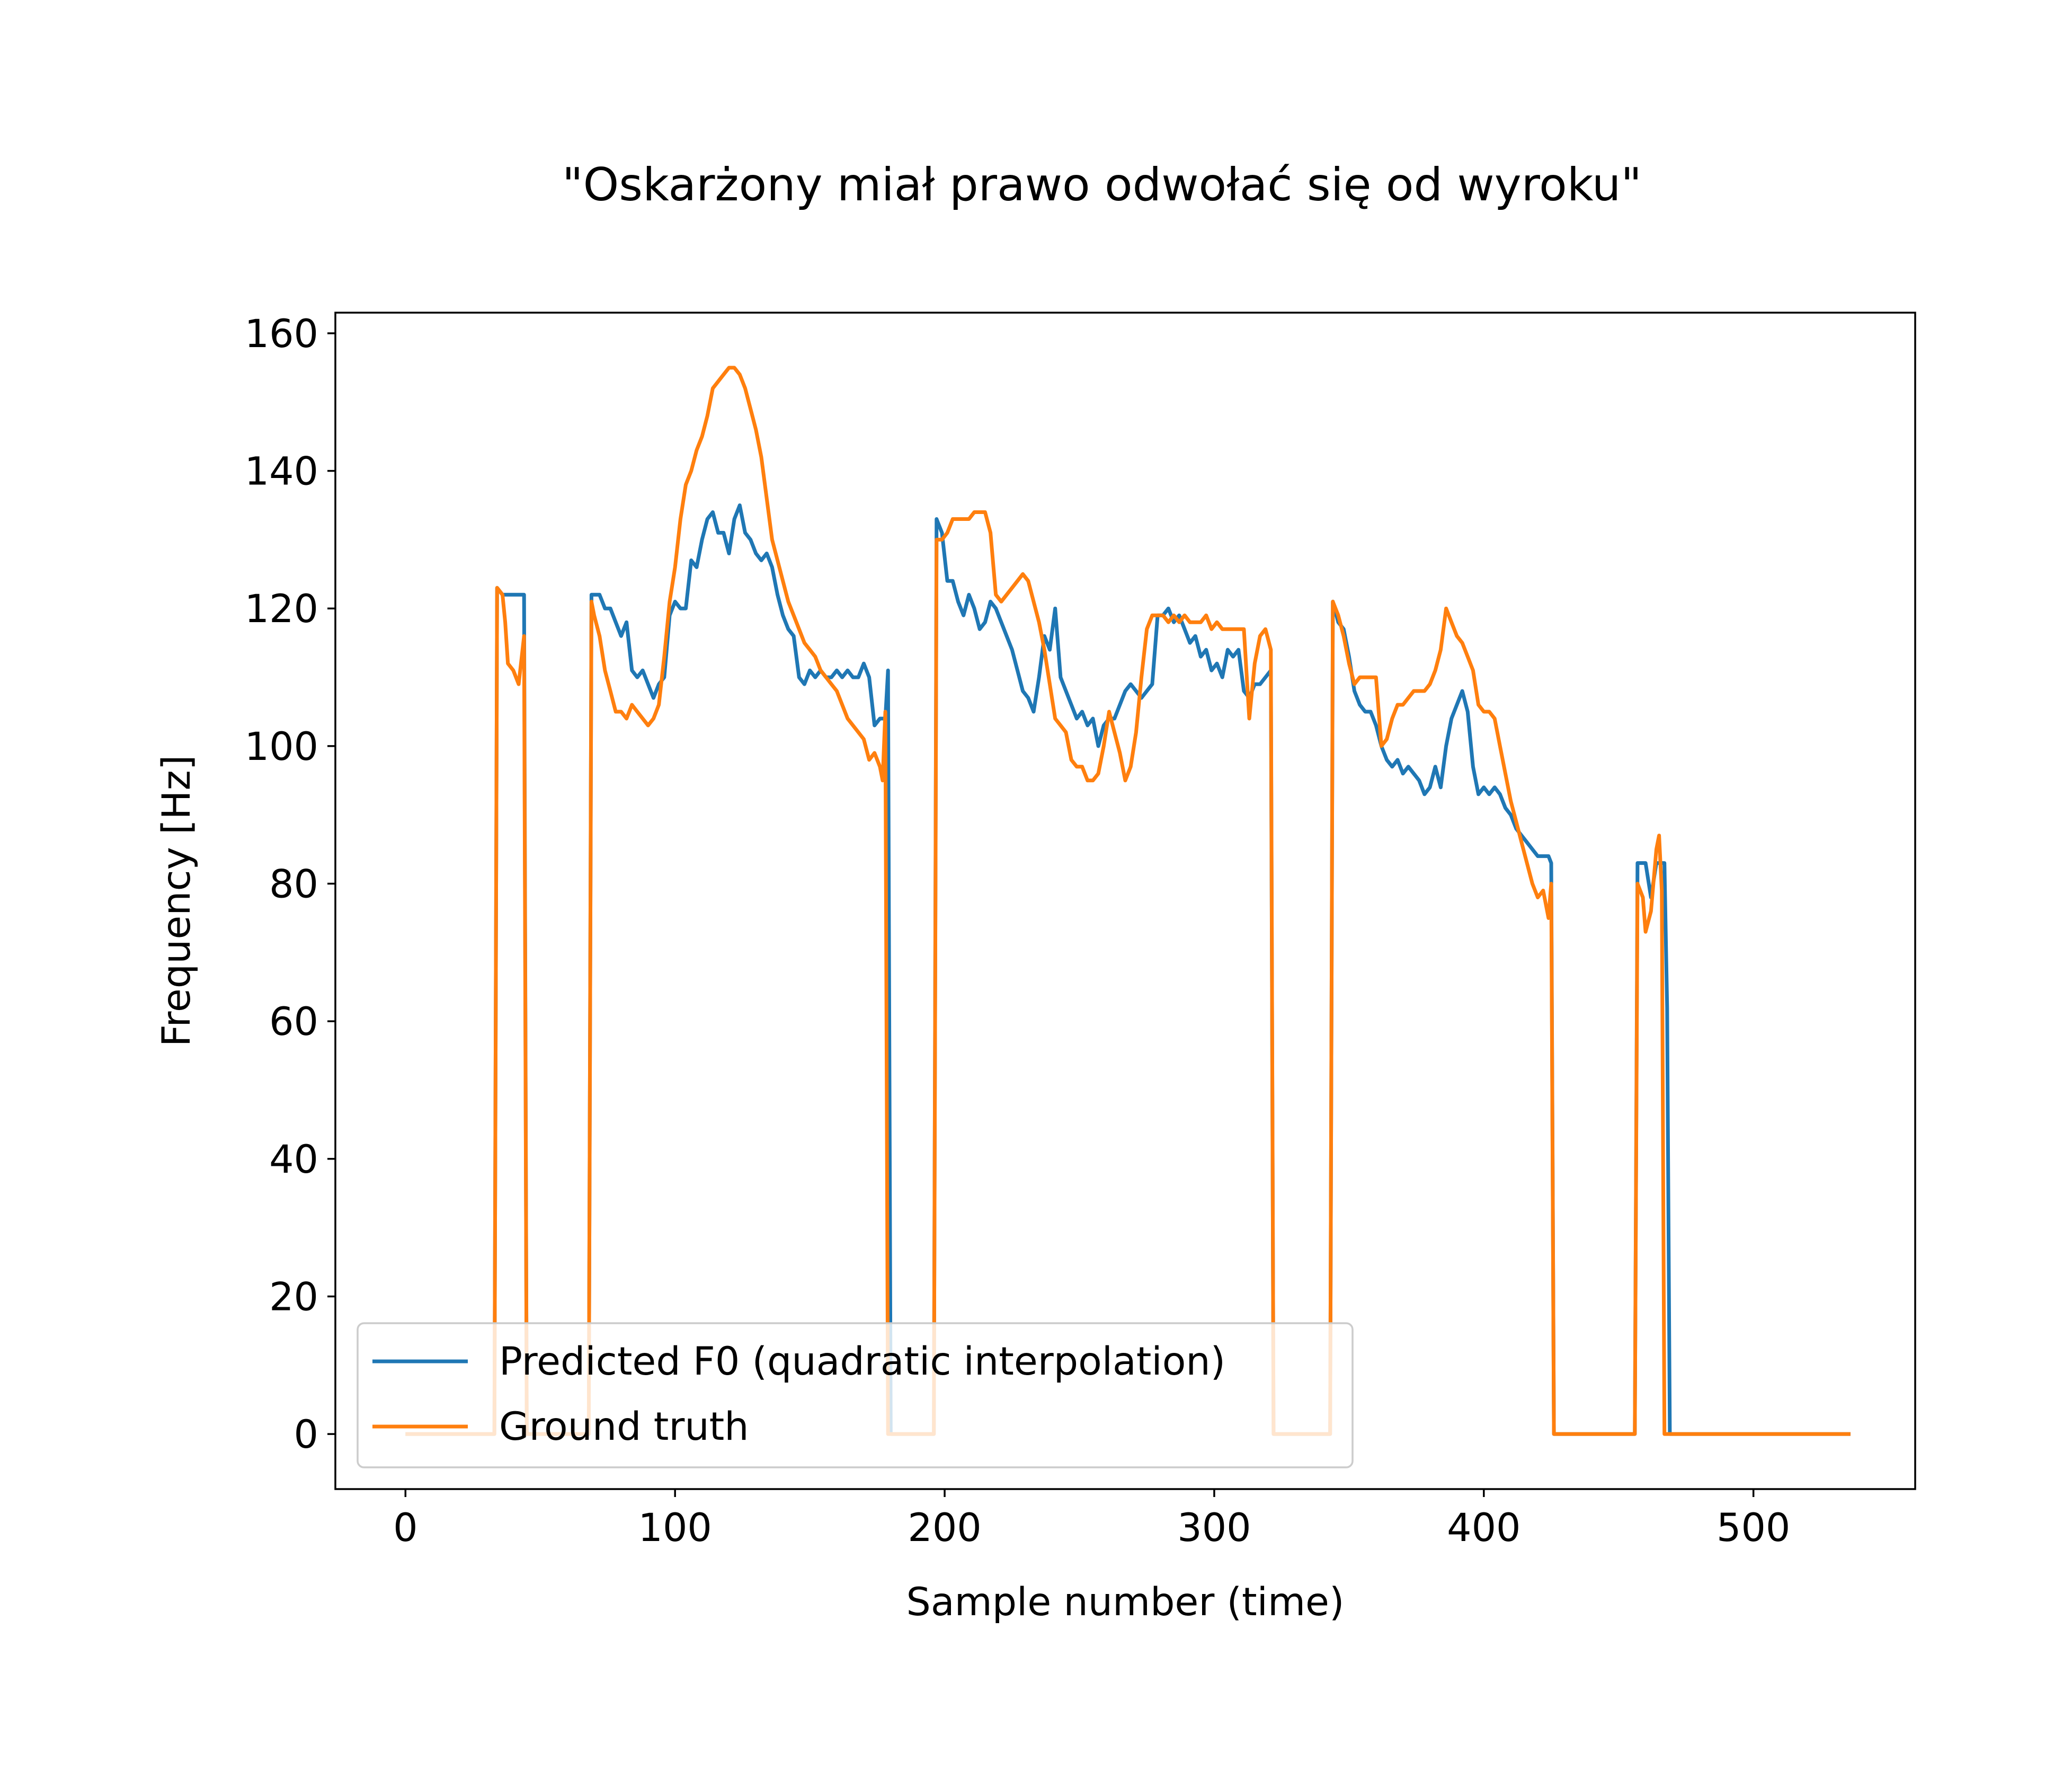 Image resolution: width=2072 pixels, height=1780 pixels. What do you see at coordinates (1214, 1528) in the screenshot?
I see `x-tick-label: 300` at bounding box center [1214, 1528].